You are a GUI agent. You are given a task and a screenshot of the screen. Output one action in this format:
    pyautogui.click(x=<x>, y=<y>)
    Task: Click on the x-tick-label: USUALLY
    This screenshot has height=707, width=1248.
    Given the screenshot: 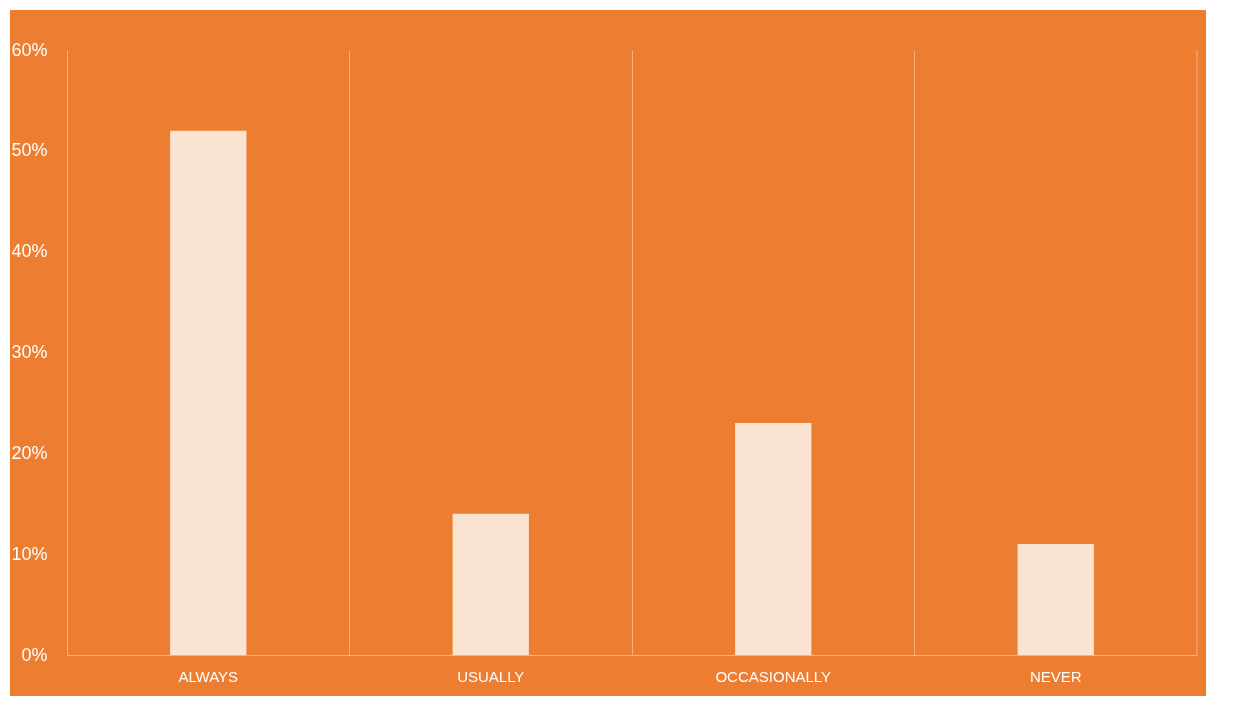 What is the action you would take?
    pyautogui.click(x=491, y=676)
    